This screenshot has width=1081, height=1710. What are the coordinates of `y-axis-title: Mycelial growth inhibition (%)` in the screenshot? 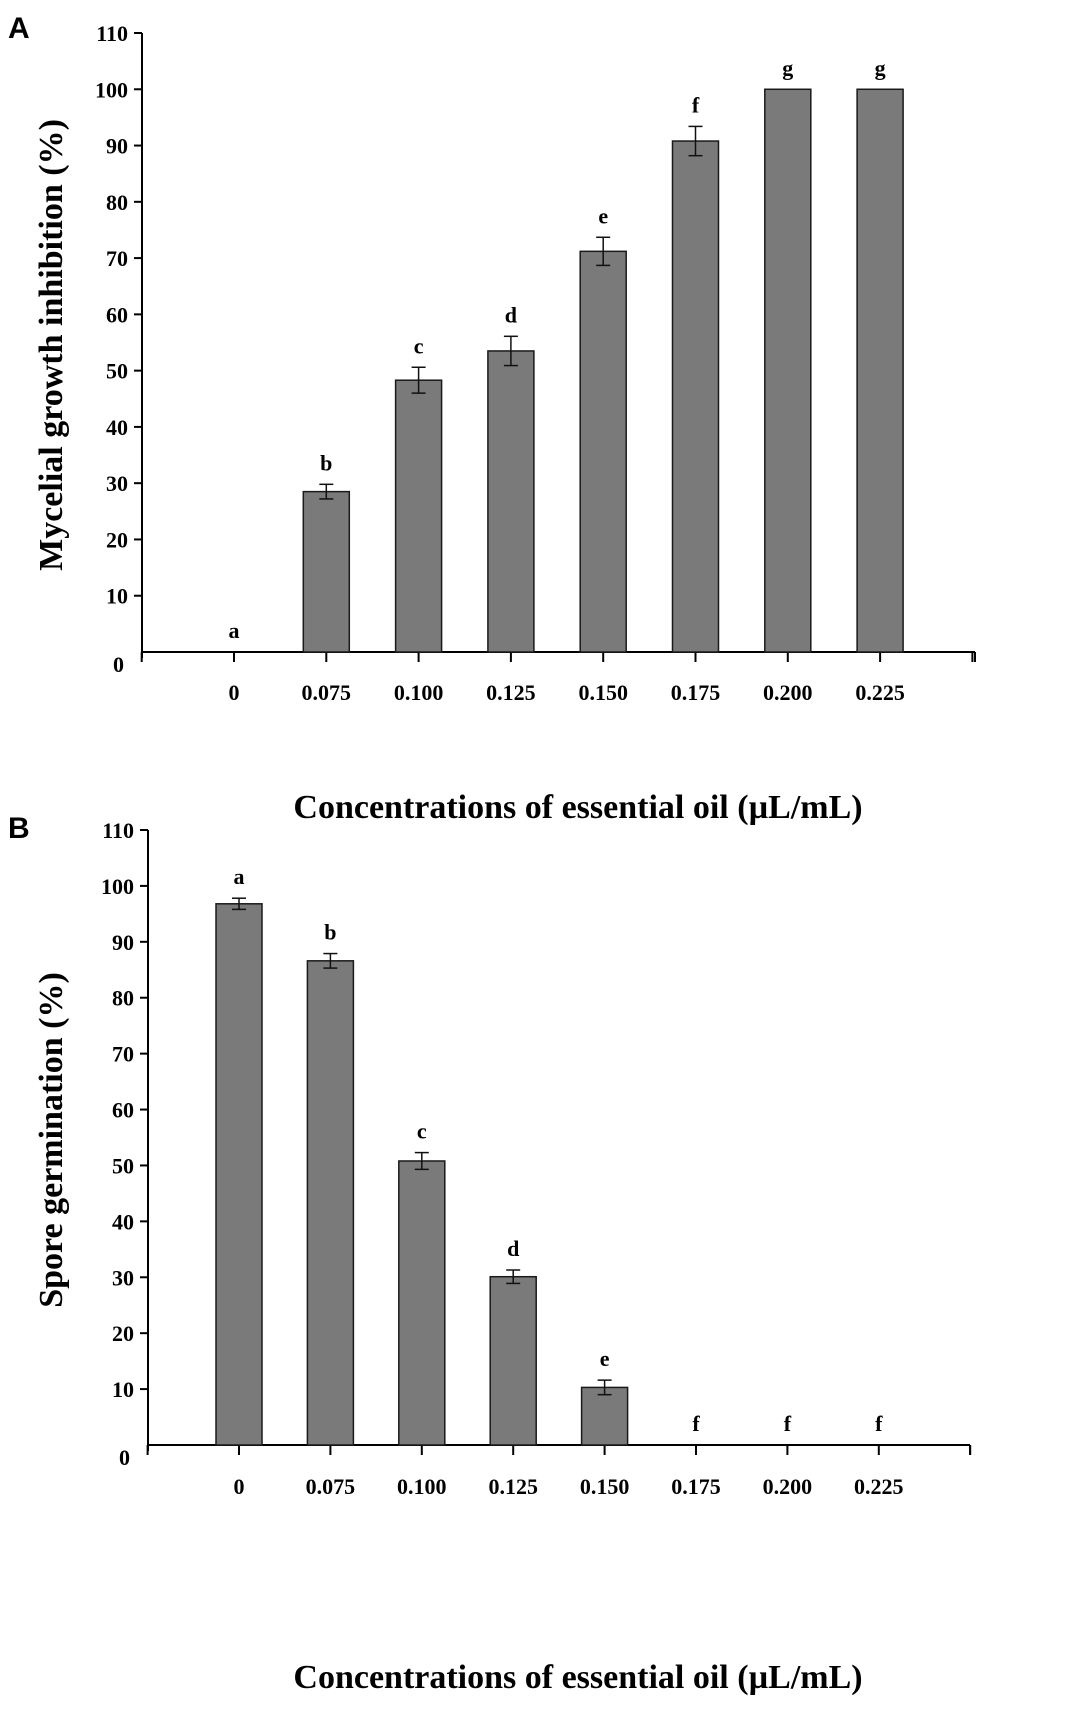 It's located at (51, 345).